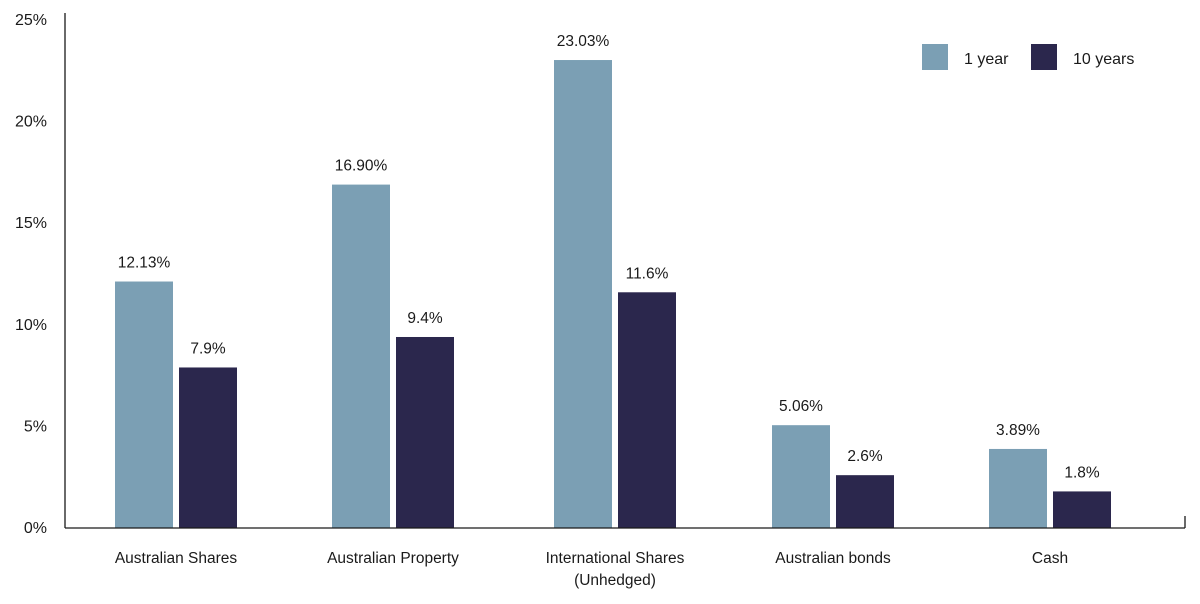 This screenshot has height=604, width=1200. I want to click on data-label: 16.90%, so click(361, 166).